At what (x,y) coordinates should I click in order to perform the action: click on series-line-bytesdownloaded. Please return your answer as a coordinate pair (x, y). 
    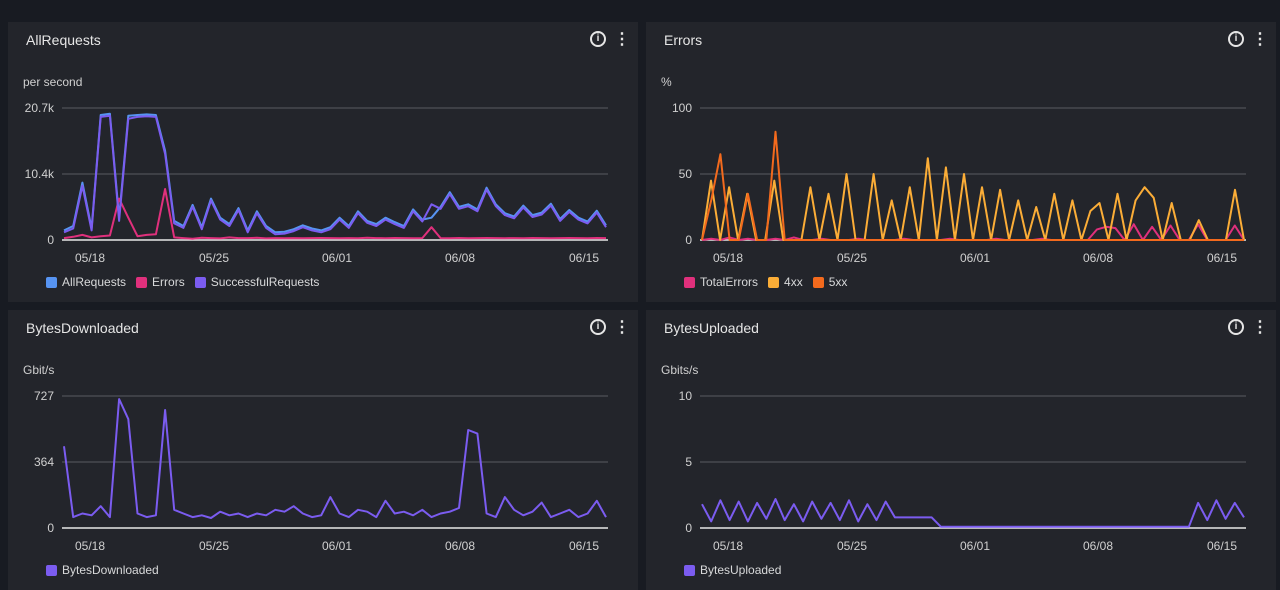
    Looking at the image, I should click on (335, 458).